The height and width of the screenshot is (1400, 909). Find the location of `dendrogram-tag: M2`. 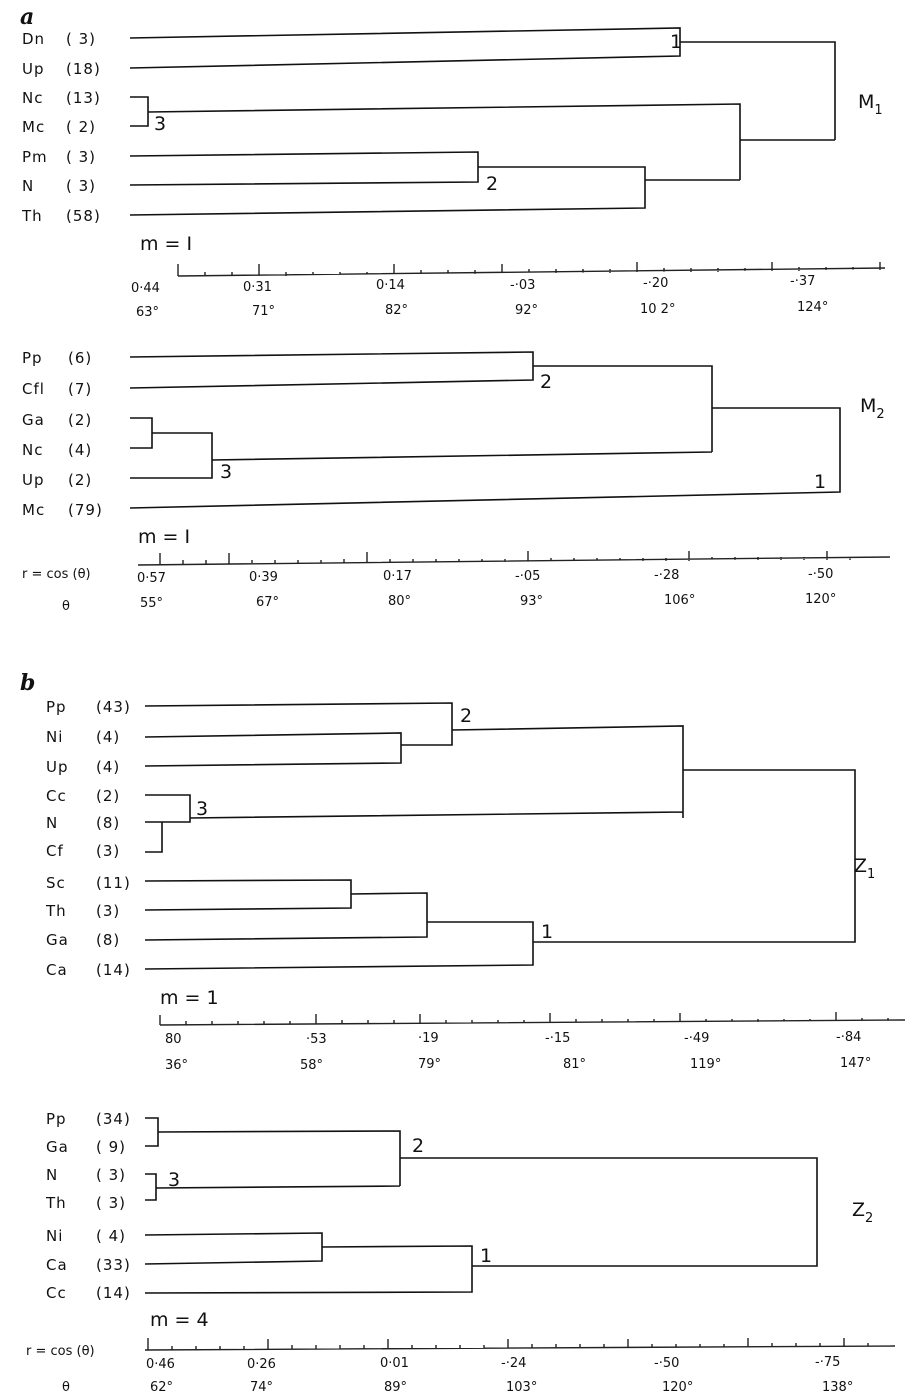

dendrogram-tag: M2 is located at coordinates (872, 408).